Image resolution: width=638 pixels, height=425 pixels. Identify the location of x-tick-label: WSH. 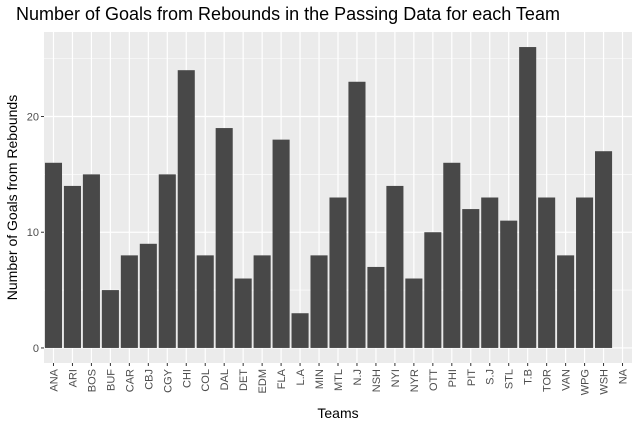
(605, 382).